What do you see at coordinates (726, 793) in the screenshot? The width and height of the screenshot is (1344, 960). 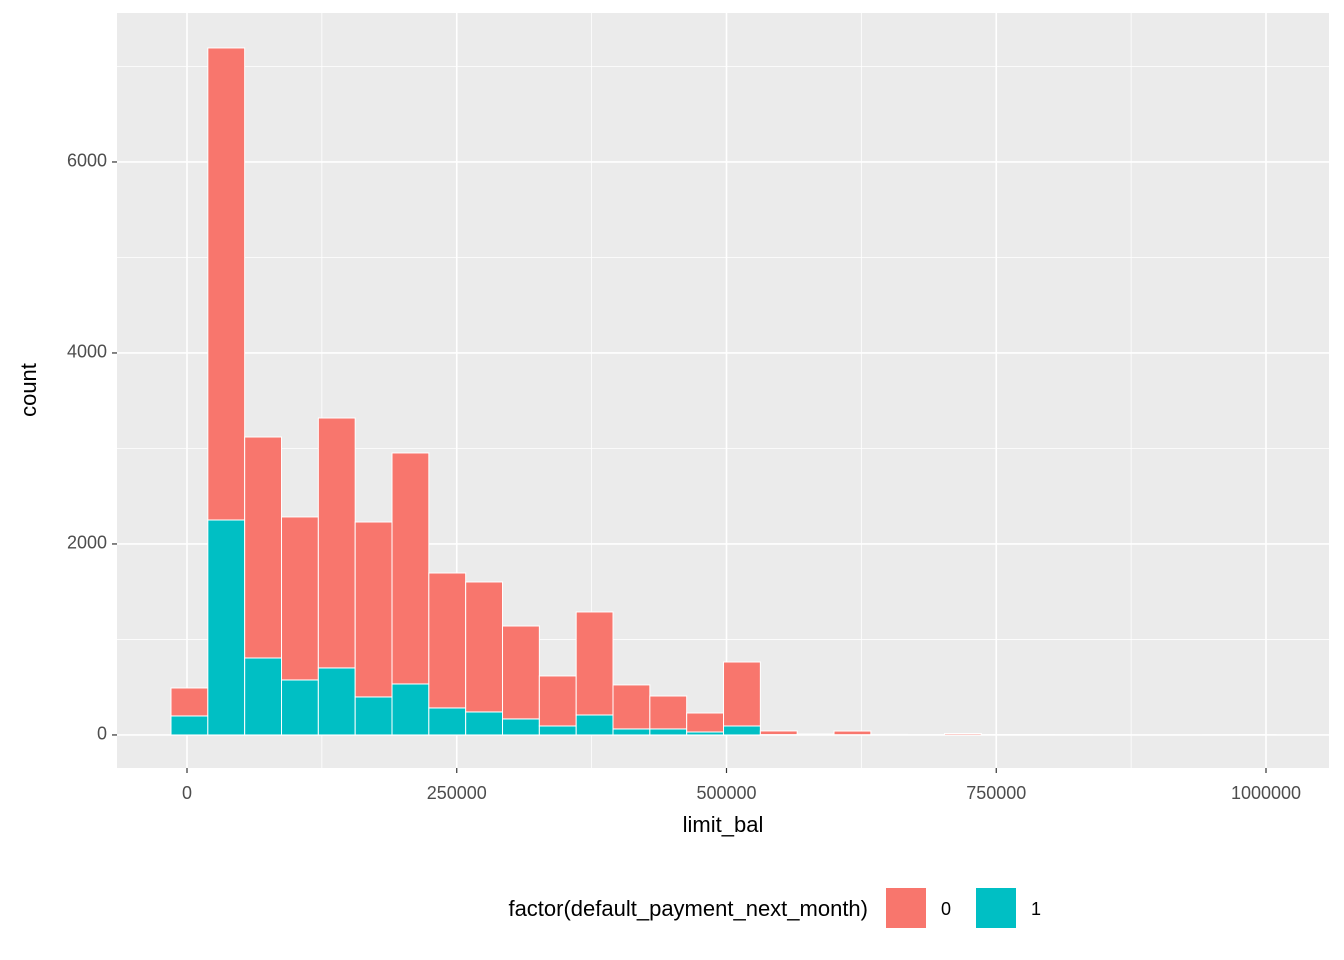 I see `x-tick-label: 500000` at bounding box center [726, 793].